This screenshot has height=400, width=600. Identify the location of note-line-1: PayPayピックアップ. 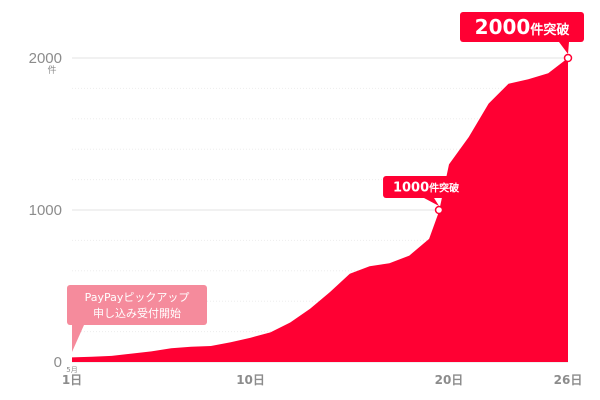
(137, 297).